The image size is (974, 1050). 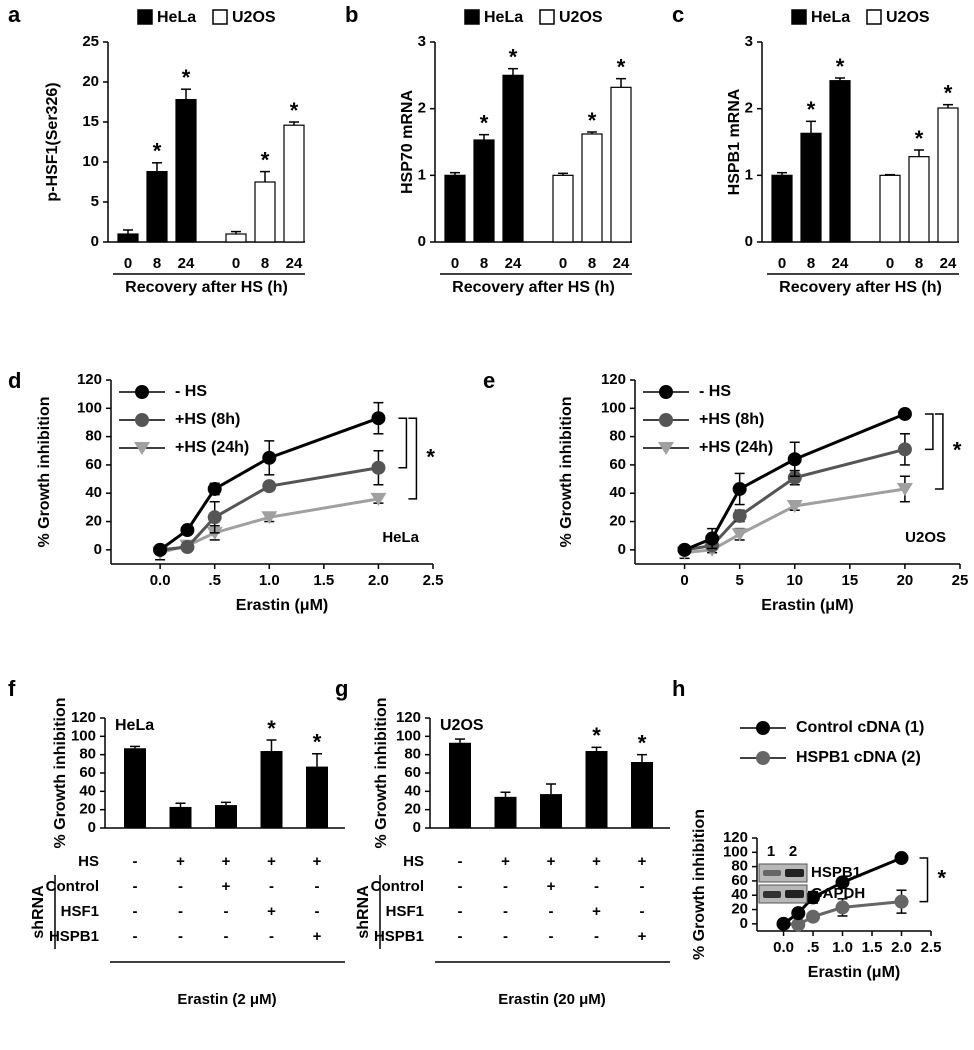 What do you see at coordinates (772, 894) in the screenshot?
I see `blot-band` at bounding box center [772, 894].